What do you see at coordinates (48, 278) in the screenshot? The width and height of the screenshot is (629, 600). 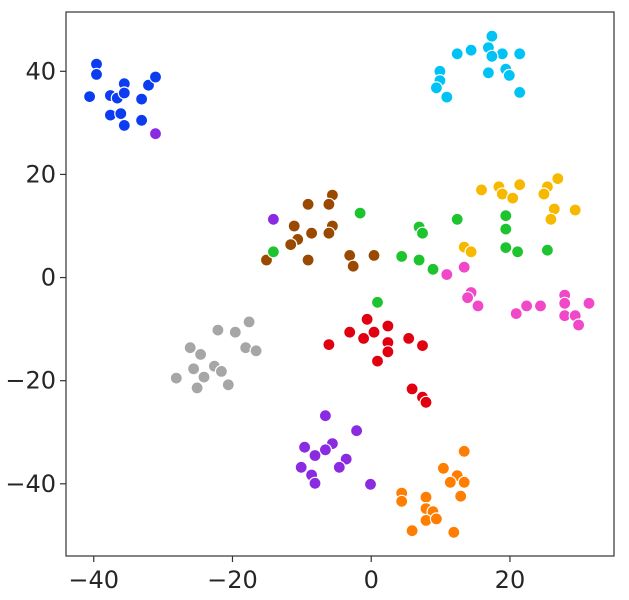 I see `y-tick-label: 0` at bounding box center [48, 278].